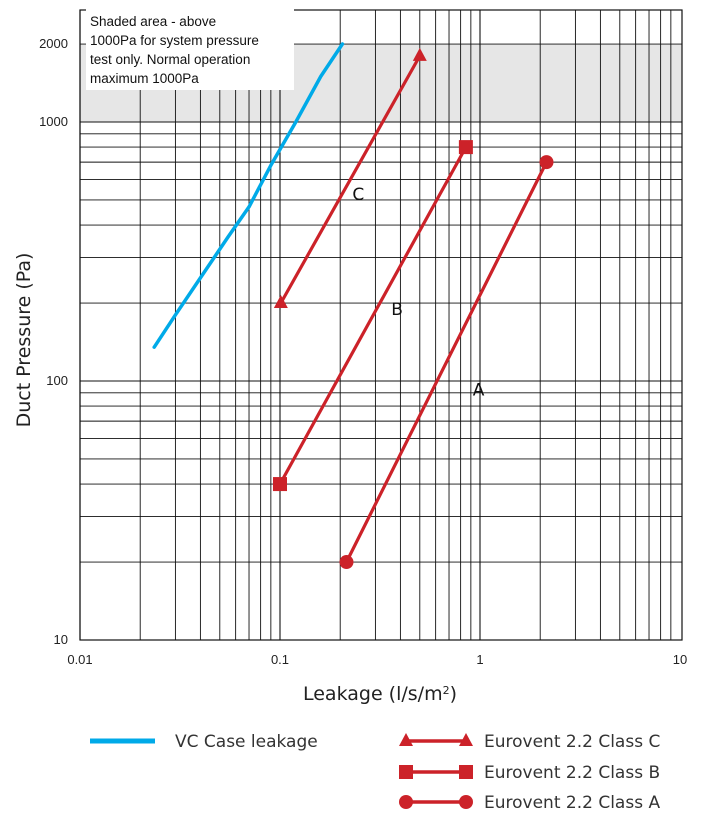  I want to click on series-line-vc, so click(248, 195).